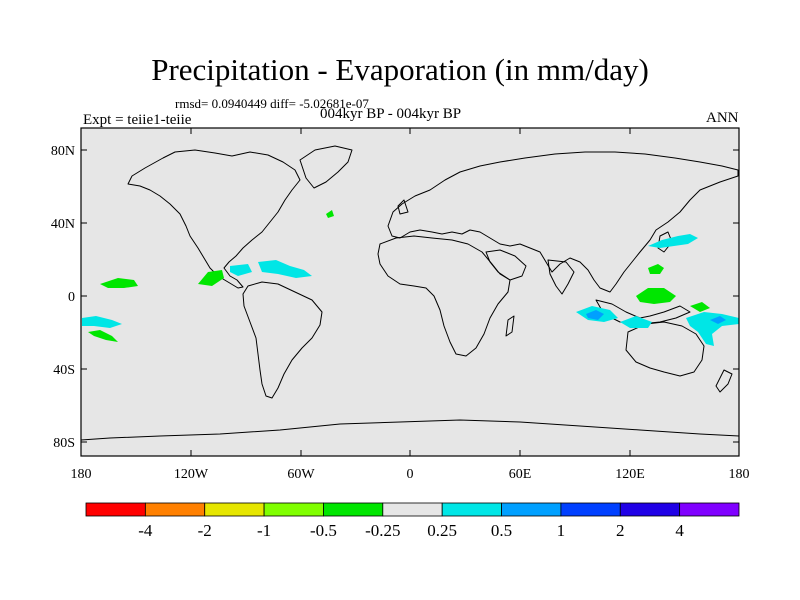  Describe the element at coordinates (137, 120) in the screenshot. I see `experiment-label: Expt = teiie1-teiie` at that location.